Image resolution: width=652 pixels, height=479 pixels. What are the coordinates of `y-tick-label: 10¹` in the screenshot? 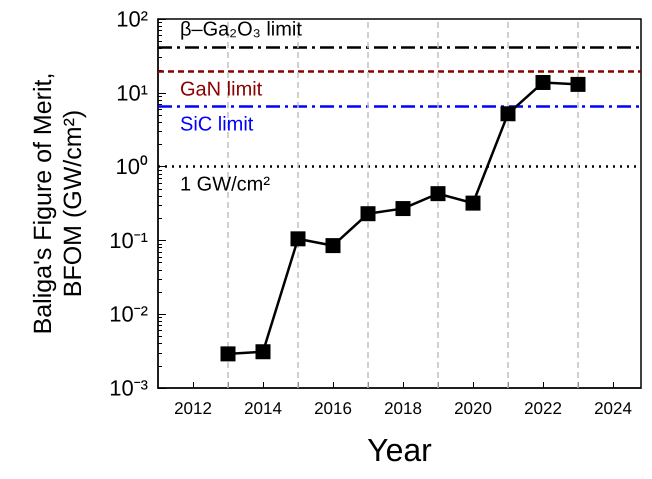 It's located at (132, 93).